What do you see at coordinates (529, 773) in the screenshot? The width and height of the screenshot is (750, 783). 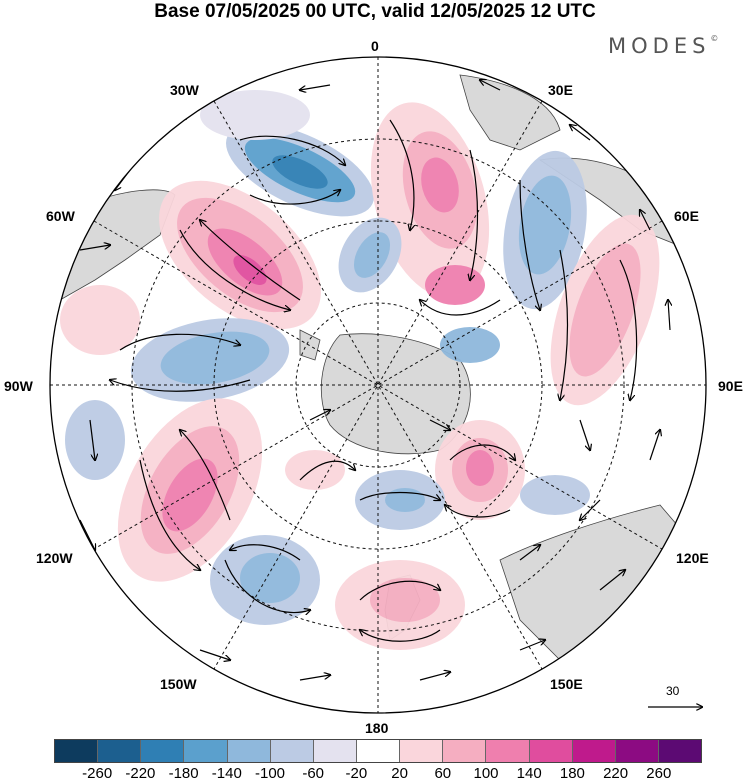 I see `colorbar-tick-label: 140` at bounding box center [529, 773].